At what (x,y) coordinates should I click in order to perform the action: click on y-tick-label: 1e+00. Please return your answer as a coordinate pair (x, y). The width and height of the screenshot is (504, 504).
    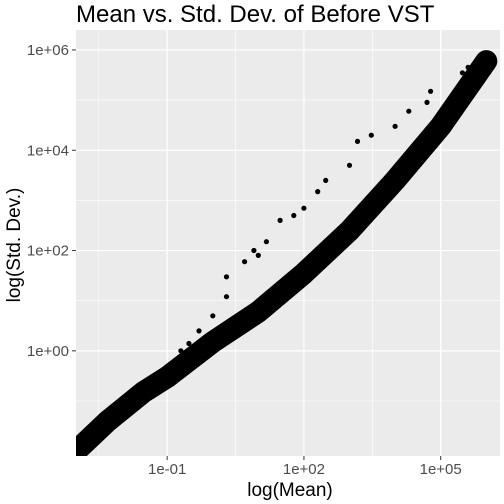
    Looking at the image, I should click on (48, 351).